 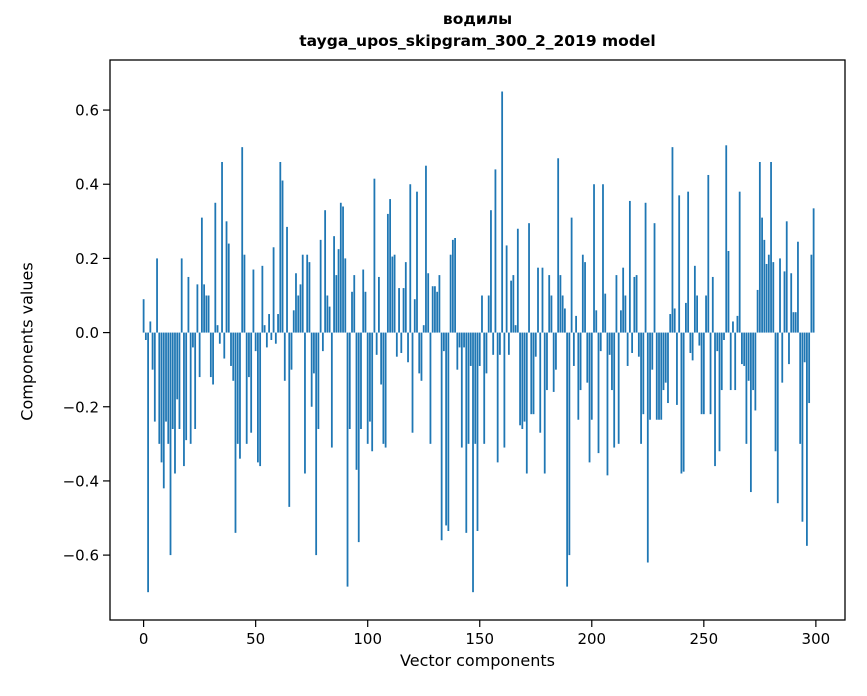 I want to click on x-tick-label: 250, so click(x=704, y=639).